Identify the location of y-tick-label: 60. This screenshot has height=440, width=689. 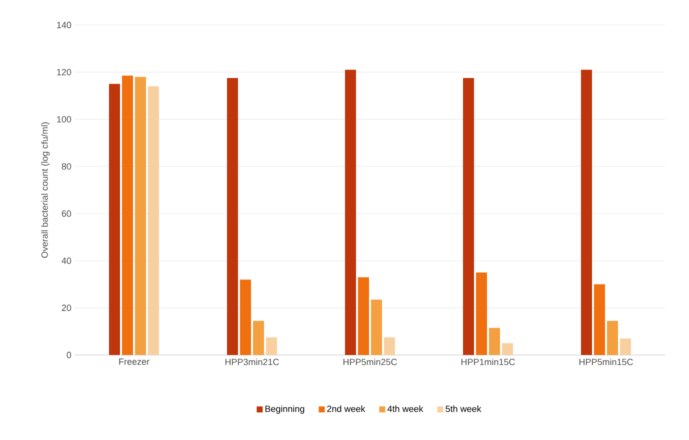
(67, 213).